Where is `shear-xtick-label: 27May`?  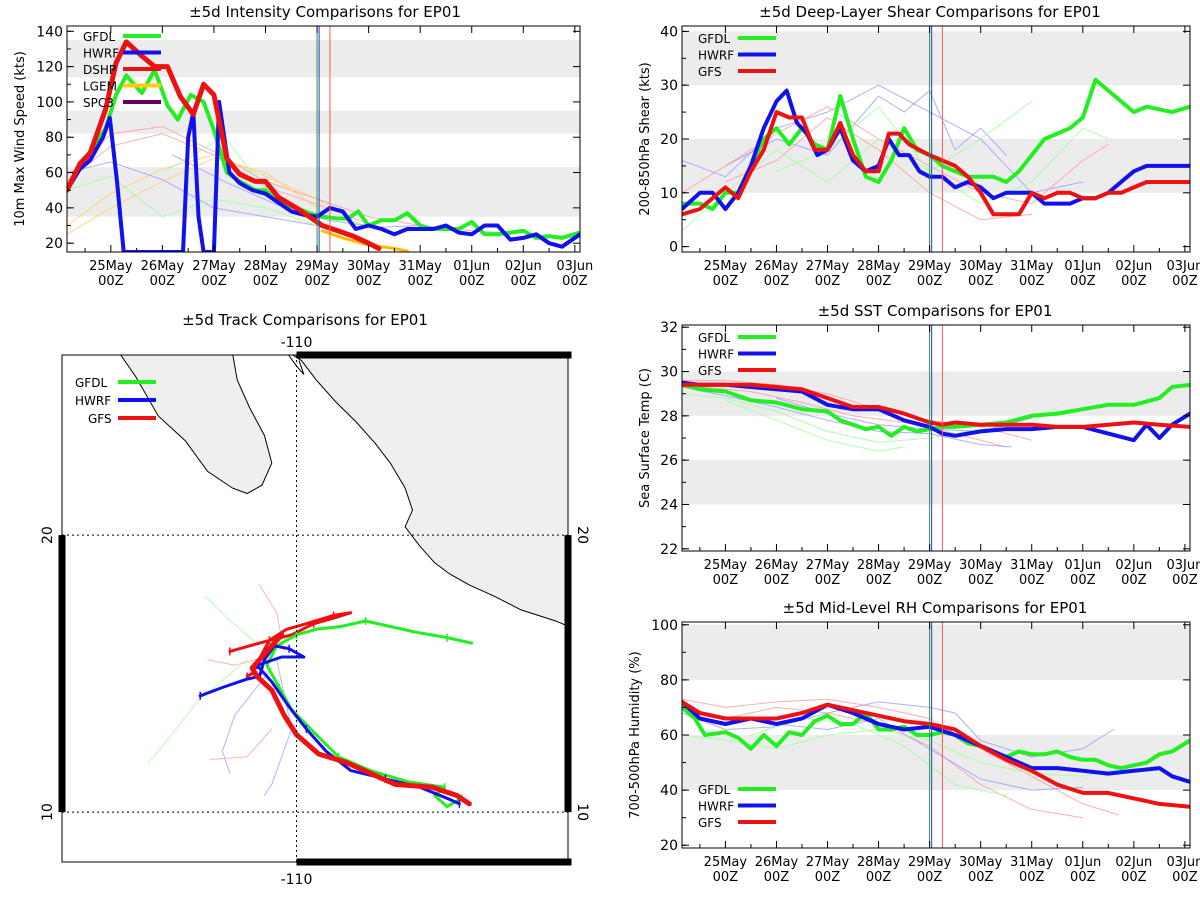 shear-xtick-label: 27May is located at coordinates (828, 266).